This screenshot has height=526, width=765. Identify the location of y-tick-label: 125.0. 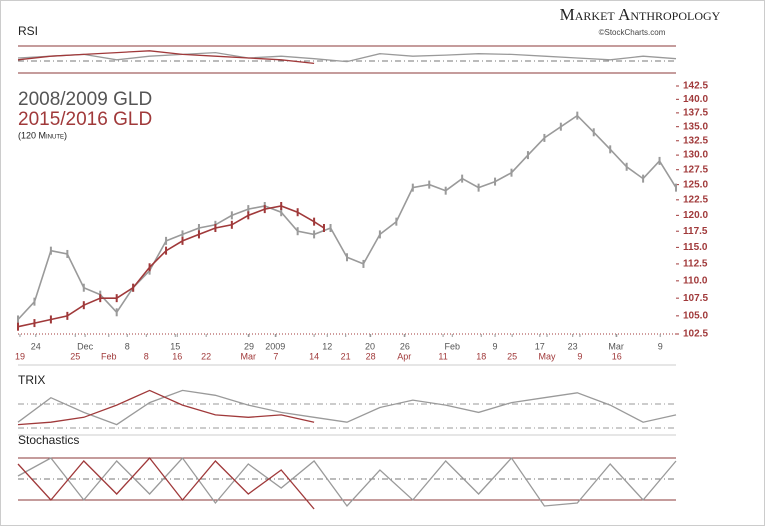
(695, 184).